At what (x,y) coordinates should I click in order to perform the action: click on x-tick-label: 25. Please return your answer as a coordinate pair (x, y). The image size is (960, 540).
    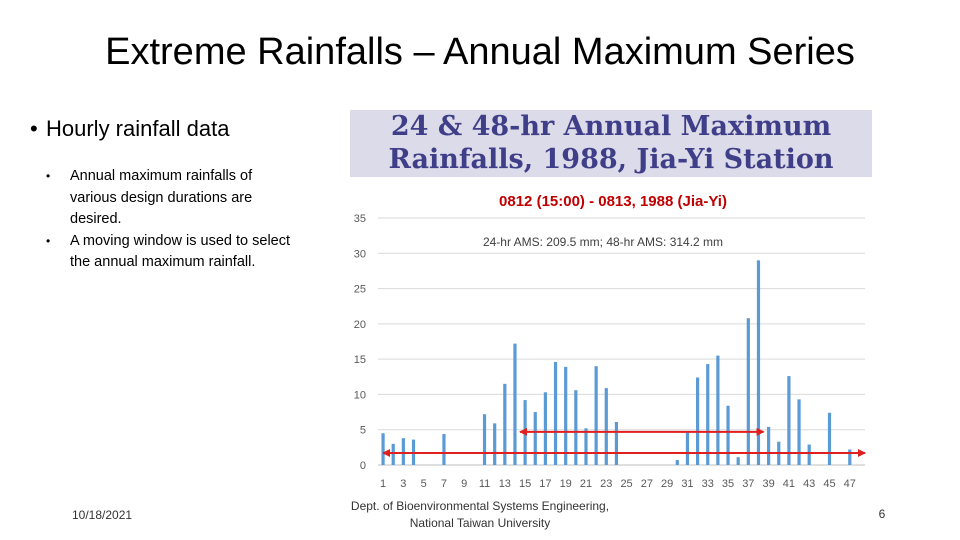
    Looking at the image, I should click on (626, 484).